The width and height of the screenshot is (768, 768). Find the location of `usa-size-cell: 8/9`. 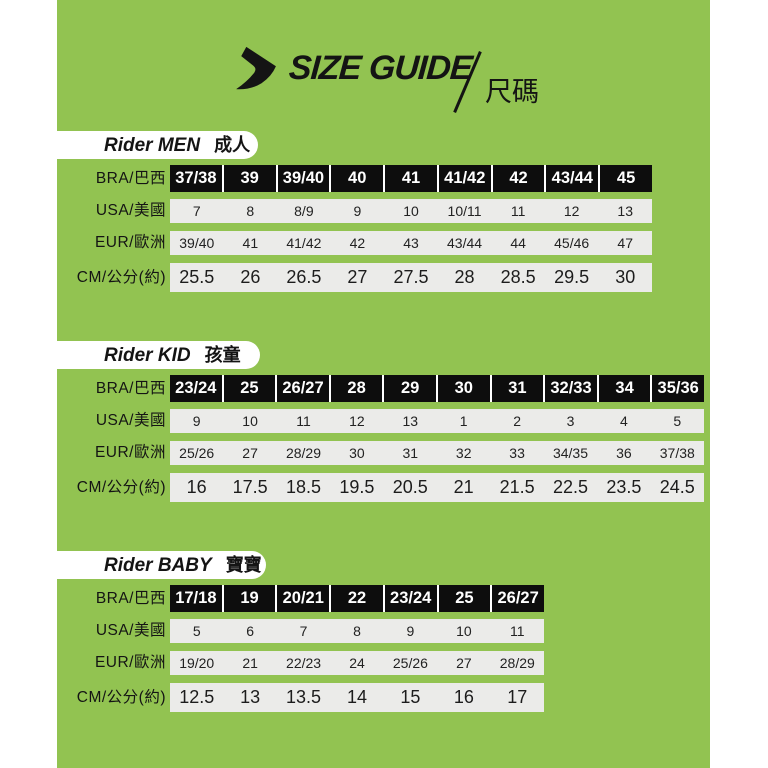

usa-size-cell: 8/9 is located at coordinates (304, 211).